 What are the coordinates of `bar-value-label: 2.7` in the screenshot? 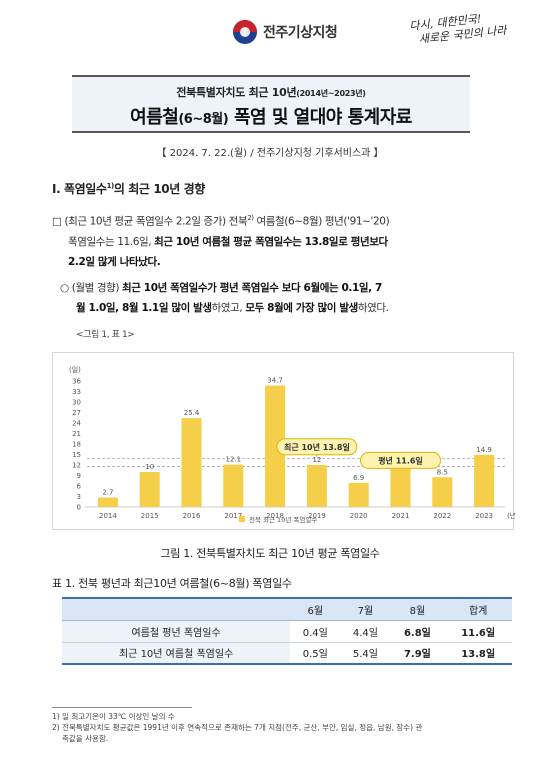 It's located at (107, 493).